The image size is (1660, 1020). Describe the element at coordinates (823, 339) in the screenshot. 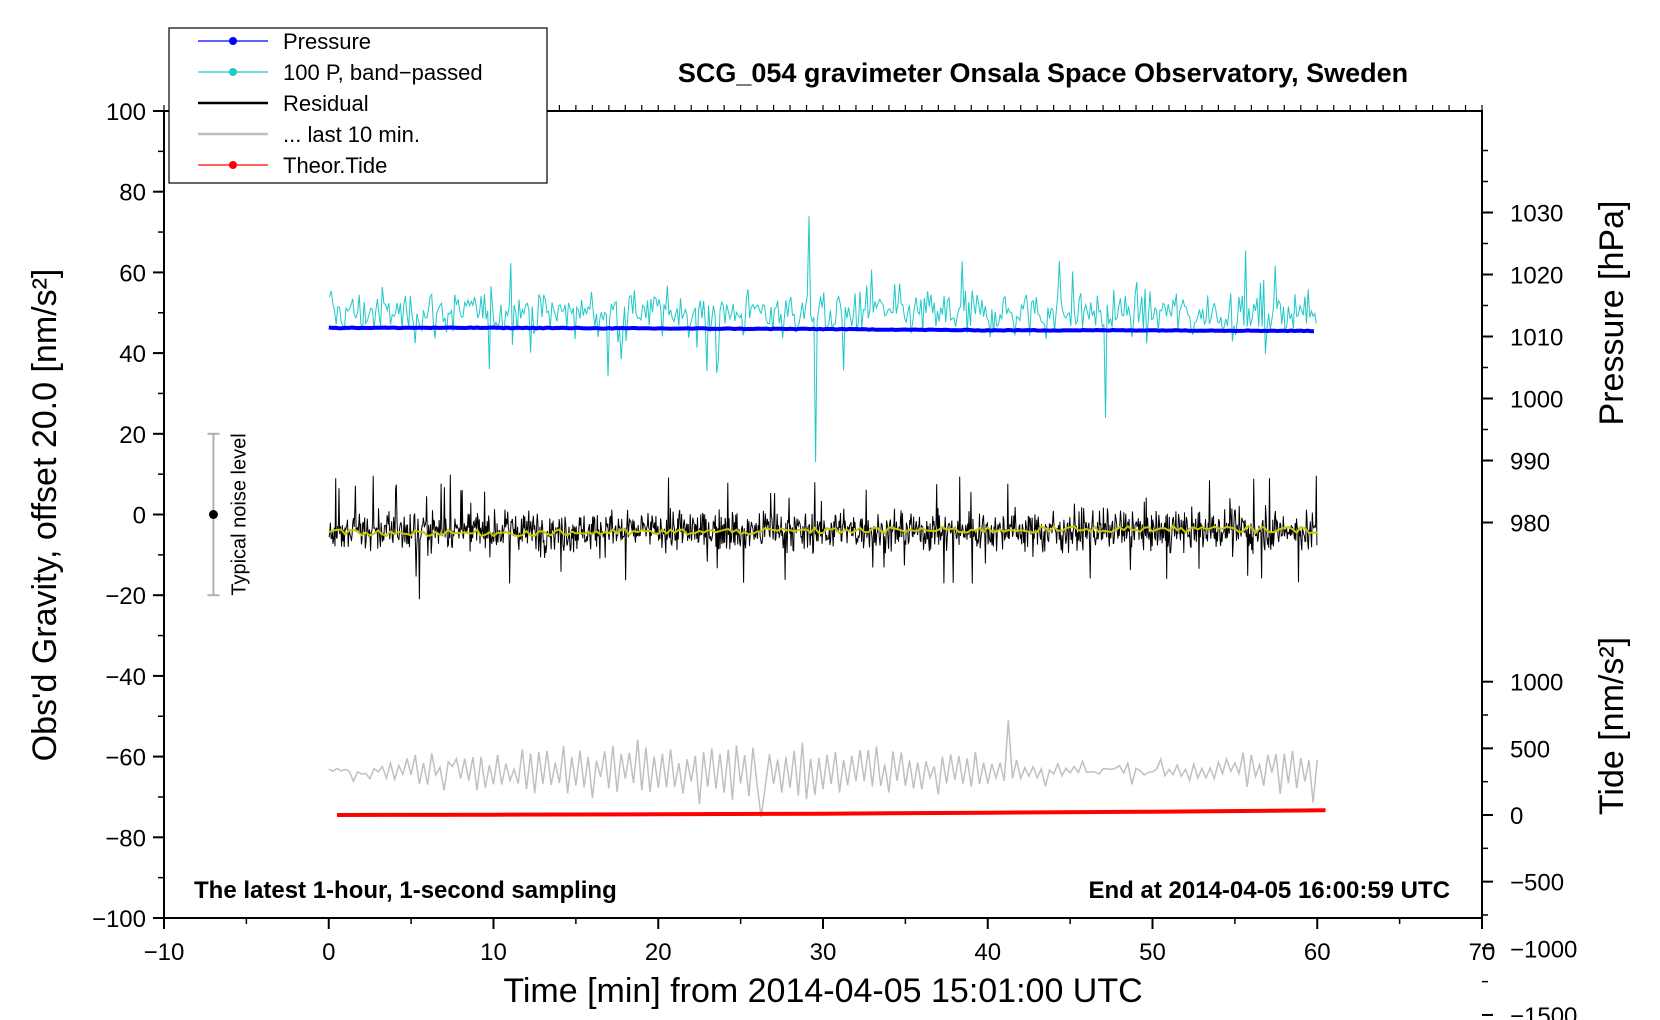

I see `series-band-passed-pressure` at that location.